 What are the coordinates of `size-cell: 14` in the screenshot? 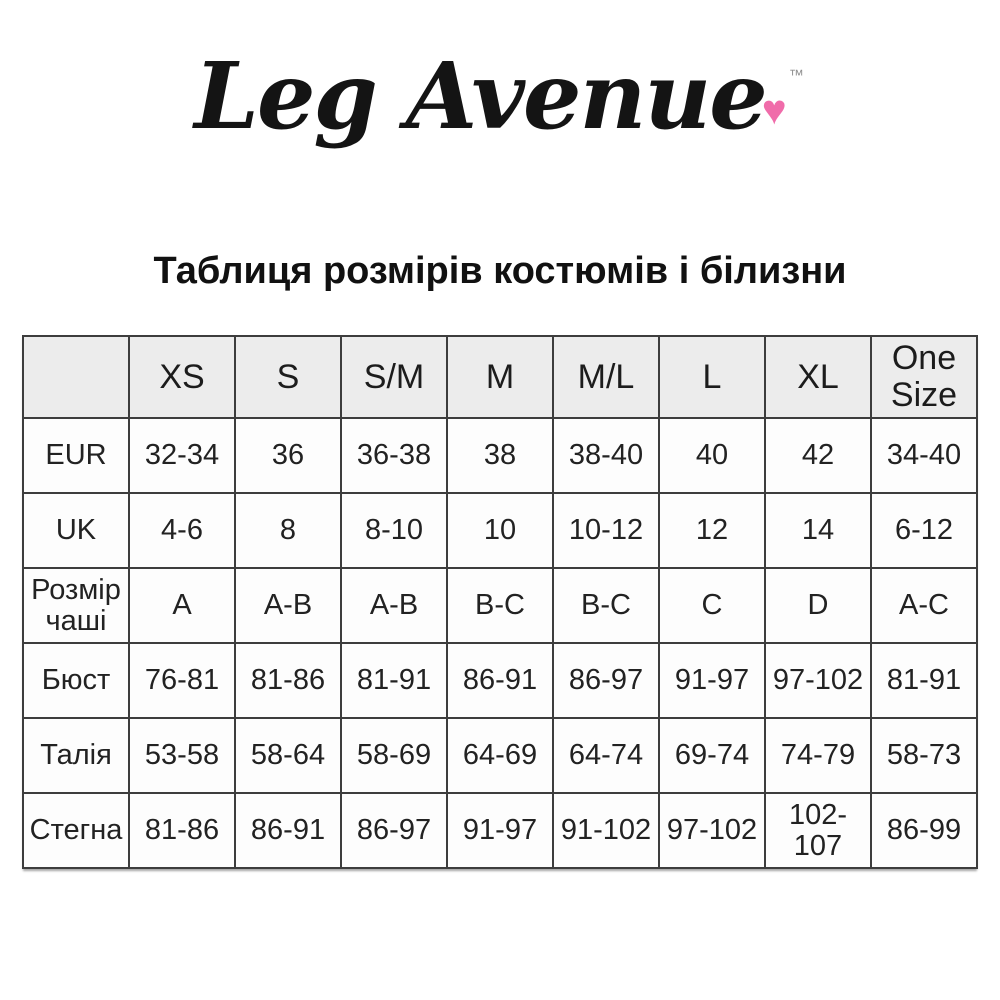 It's located at (818, 530).